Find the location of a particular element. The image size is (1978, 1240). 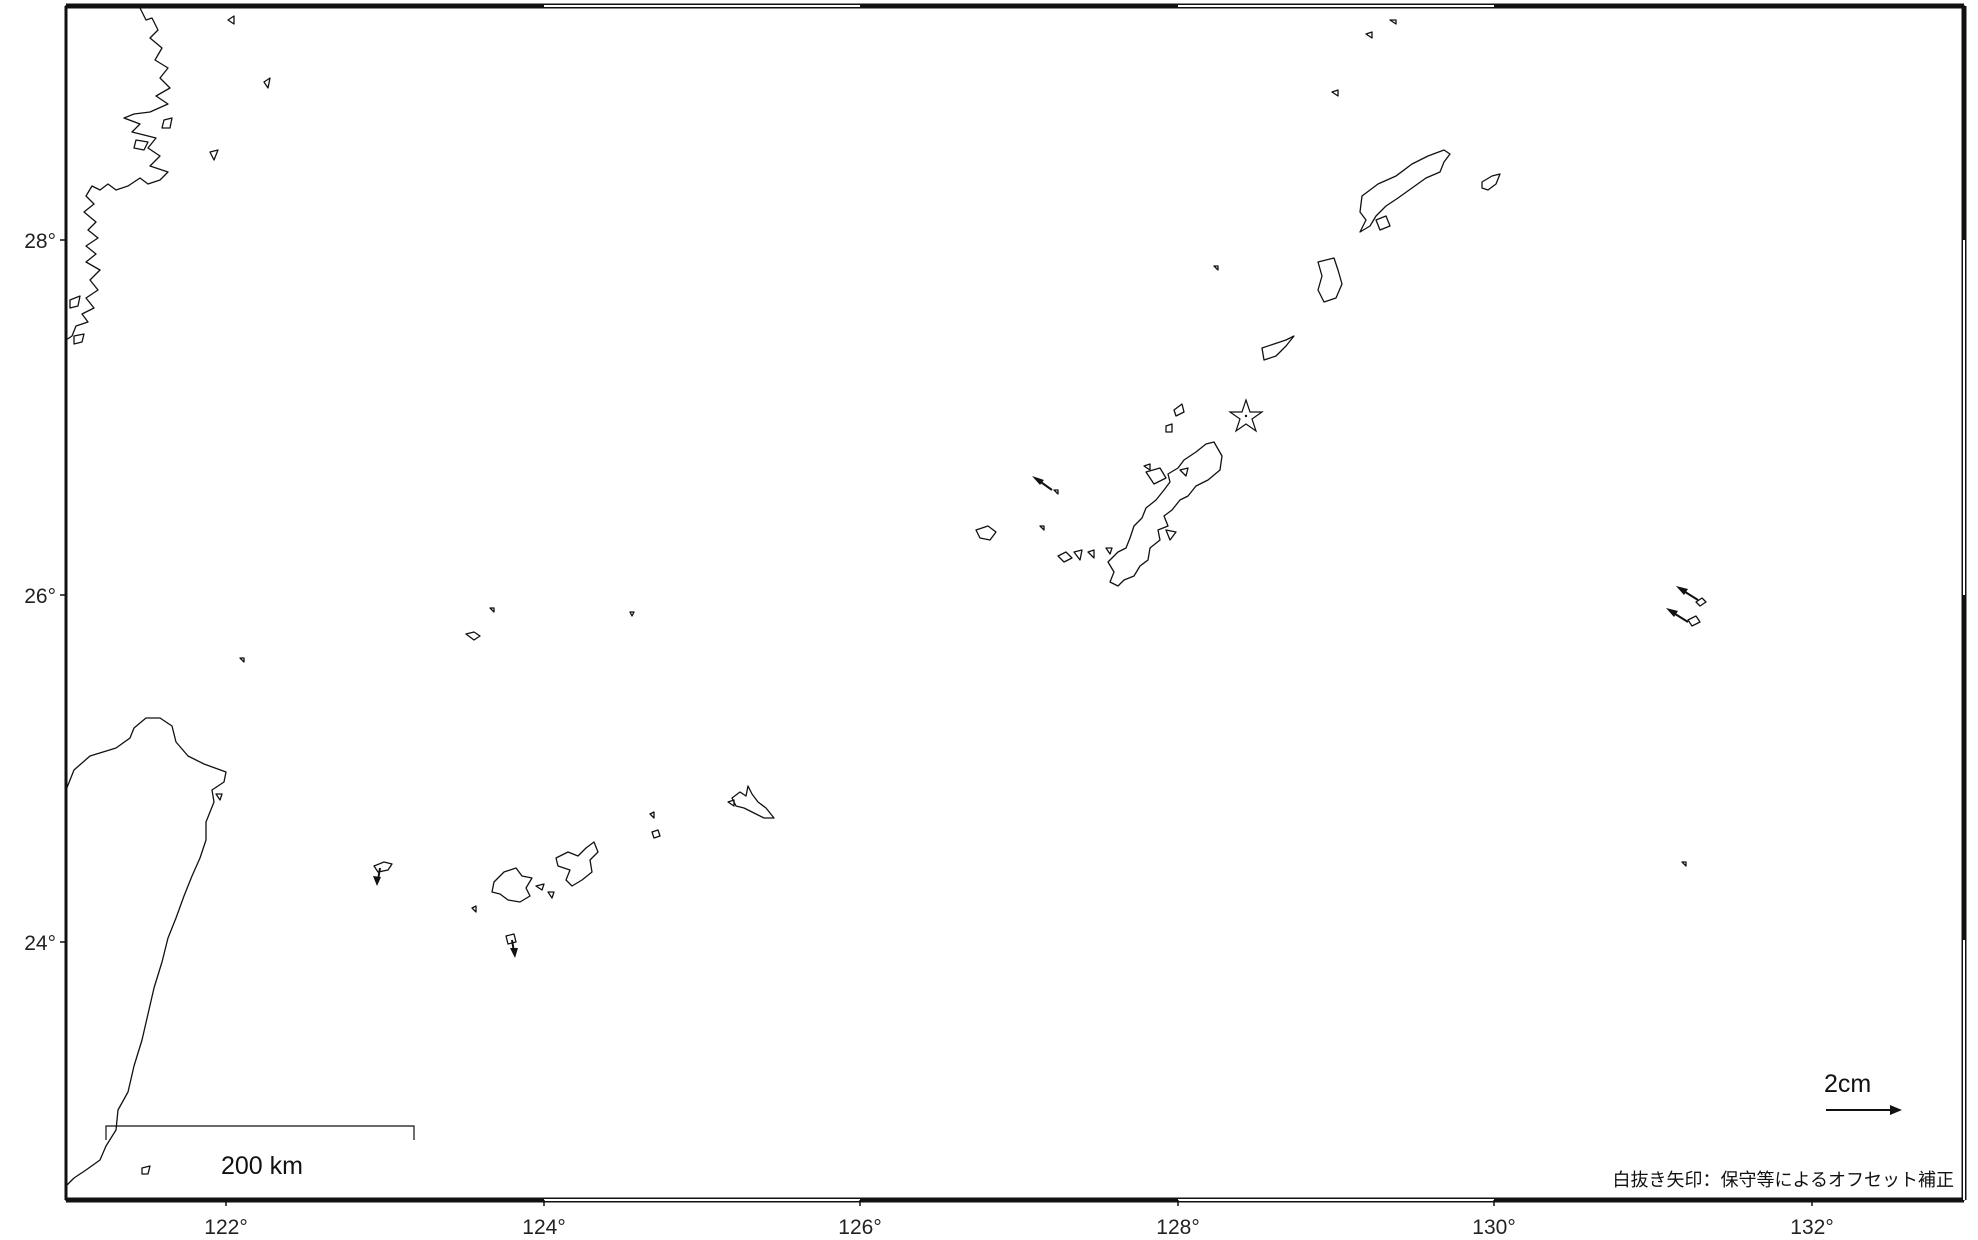

miyako-island is located at coordinates (753, 802).